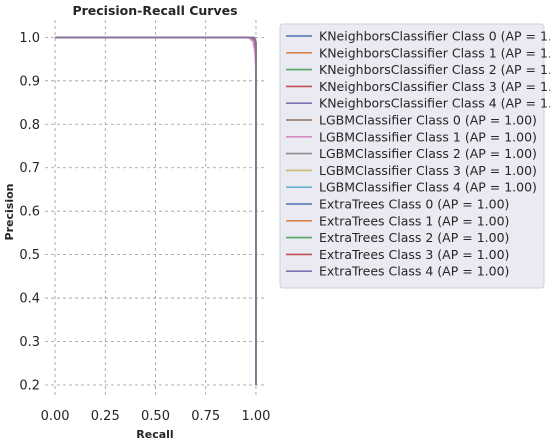 Image resolution: width=550 pixels, height=442 pixels. I want to click on legend-label-0: KNeighborsClassifier Class 0 (AP = 1.00), so click(434, 36).